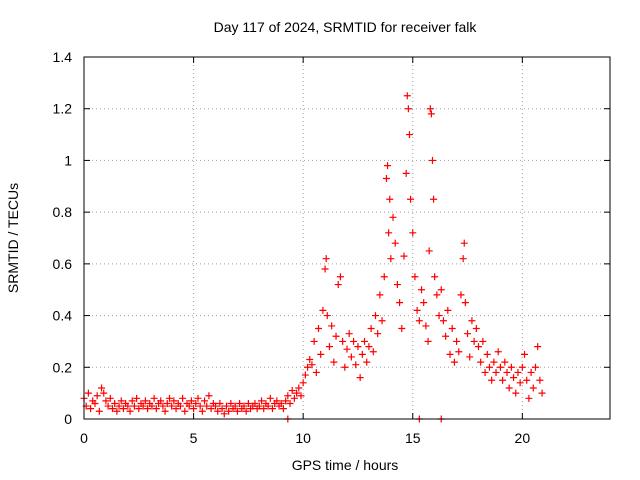 This screenshot has width=640, height=480. I want to click on y-tick-label: 0.8, so click(63, 212).